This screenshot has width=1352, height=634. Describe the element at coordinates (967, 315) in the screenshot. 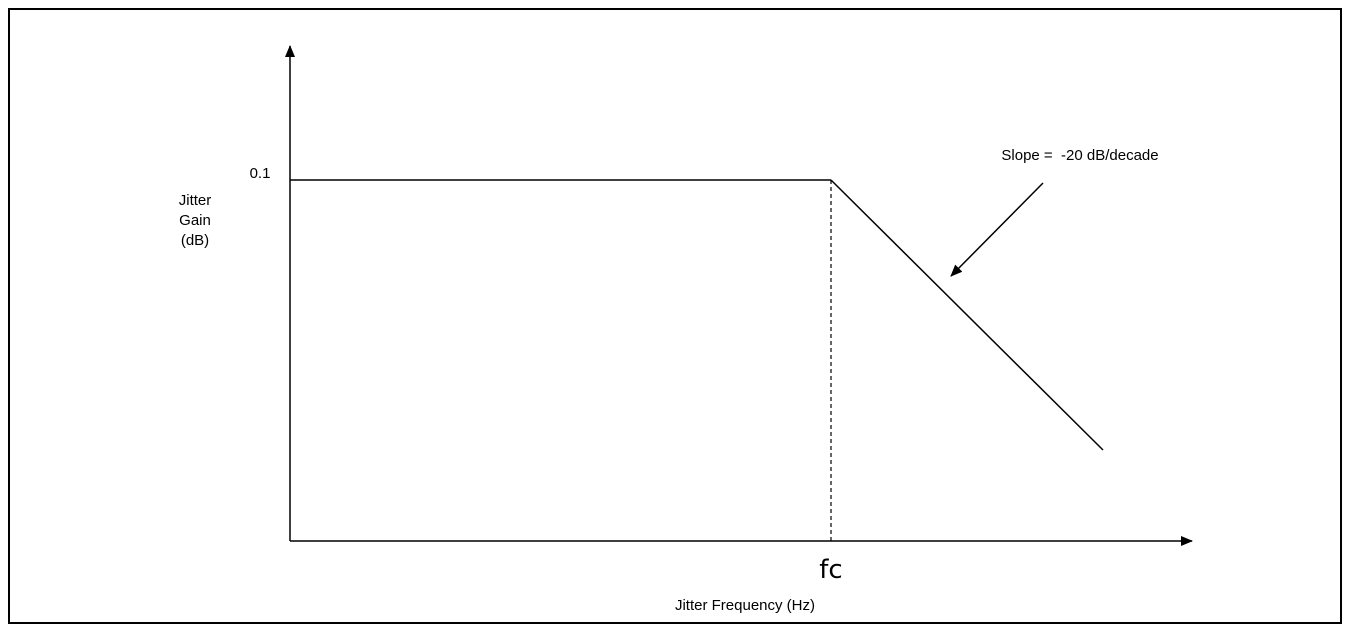

I see `rolloff-line` at that location.